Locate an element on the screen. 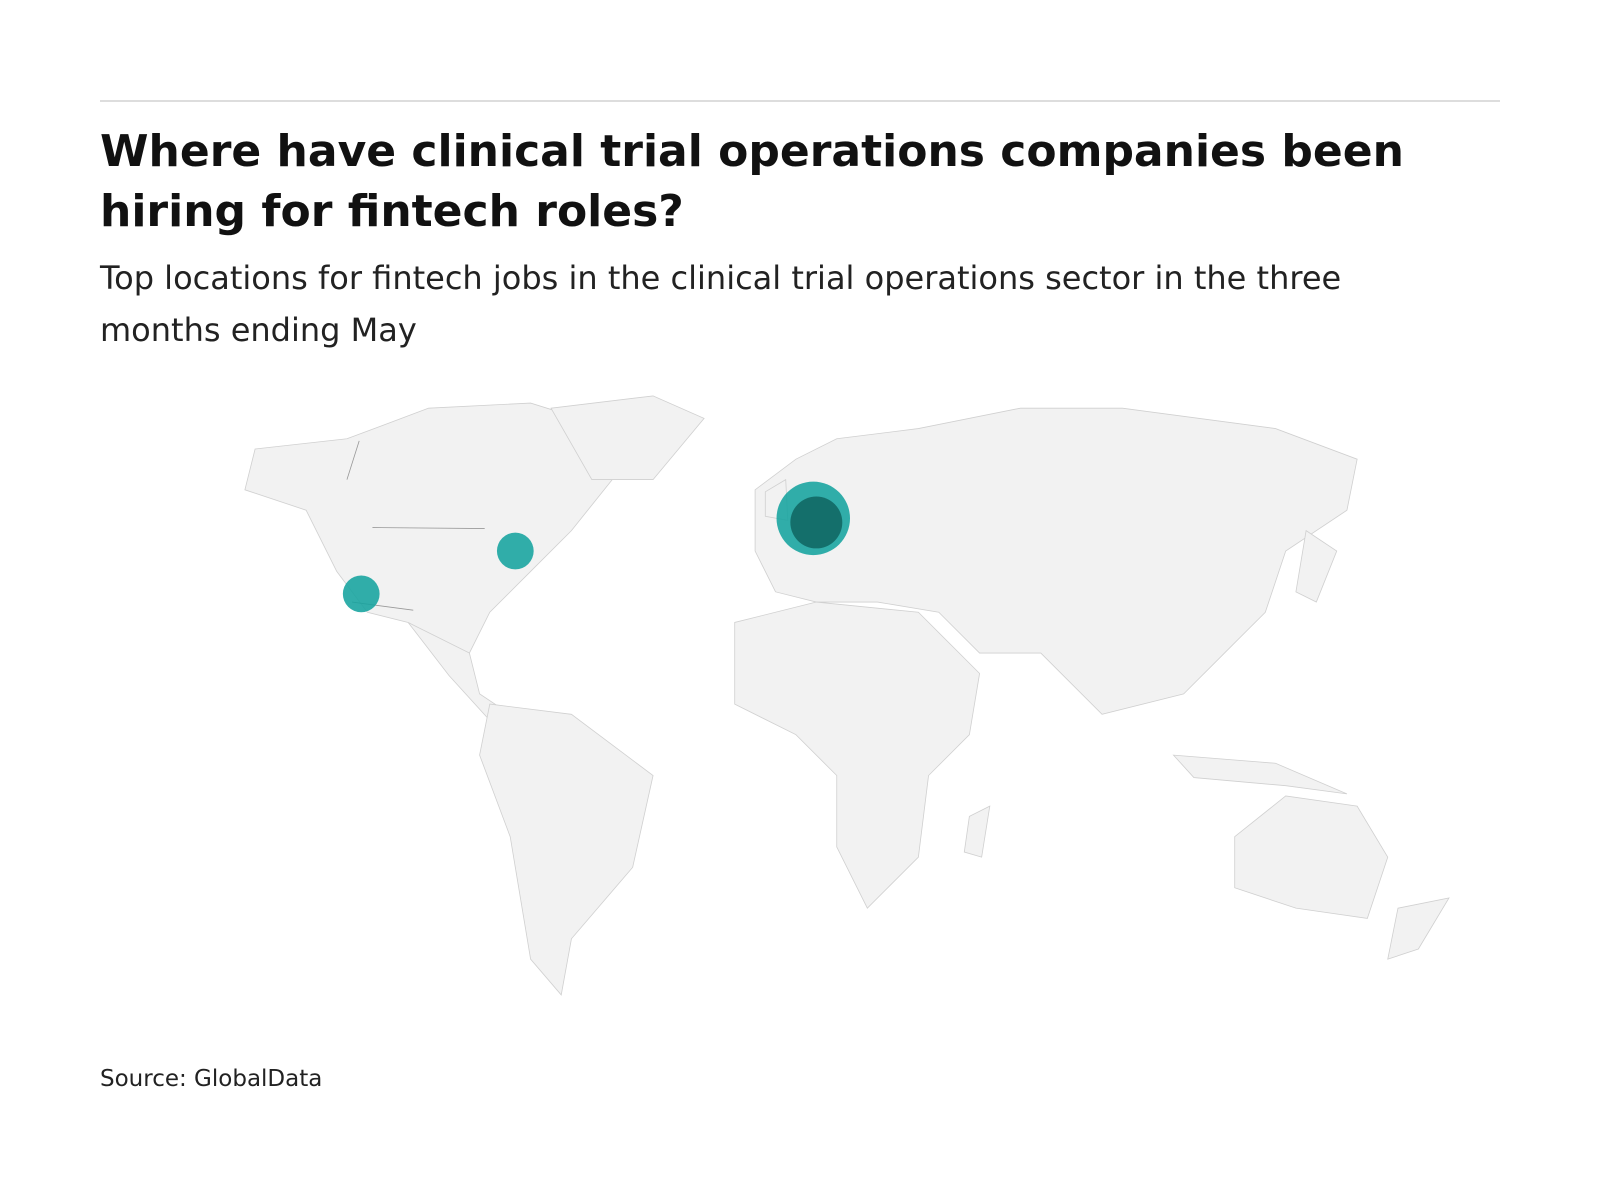  bubbles is located at coordinates (596, 547).